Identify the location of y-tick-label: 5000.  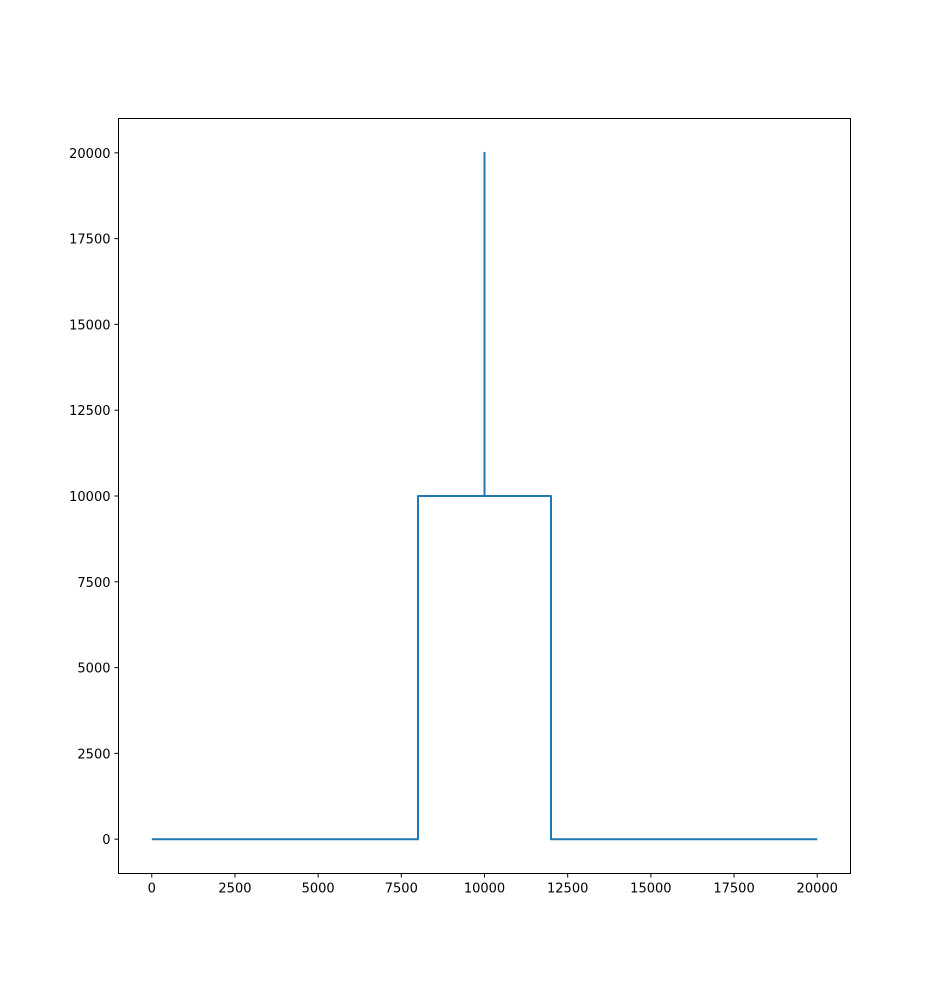
(93, 669).